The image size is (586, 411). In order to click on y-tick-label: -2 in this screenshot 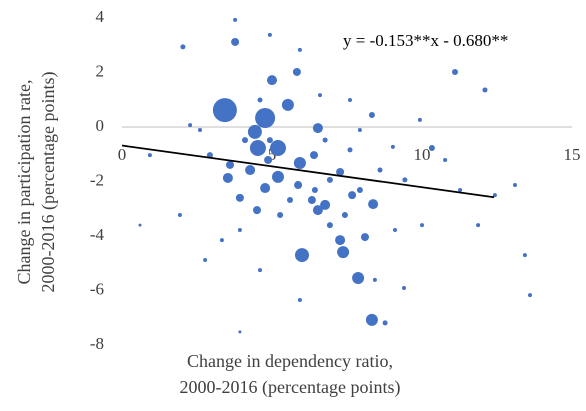, I will do `click(97, 179)`.